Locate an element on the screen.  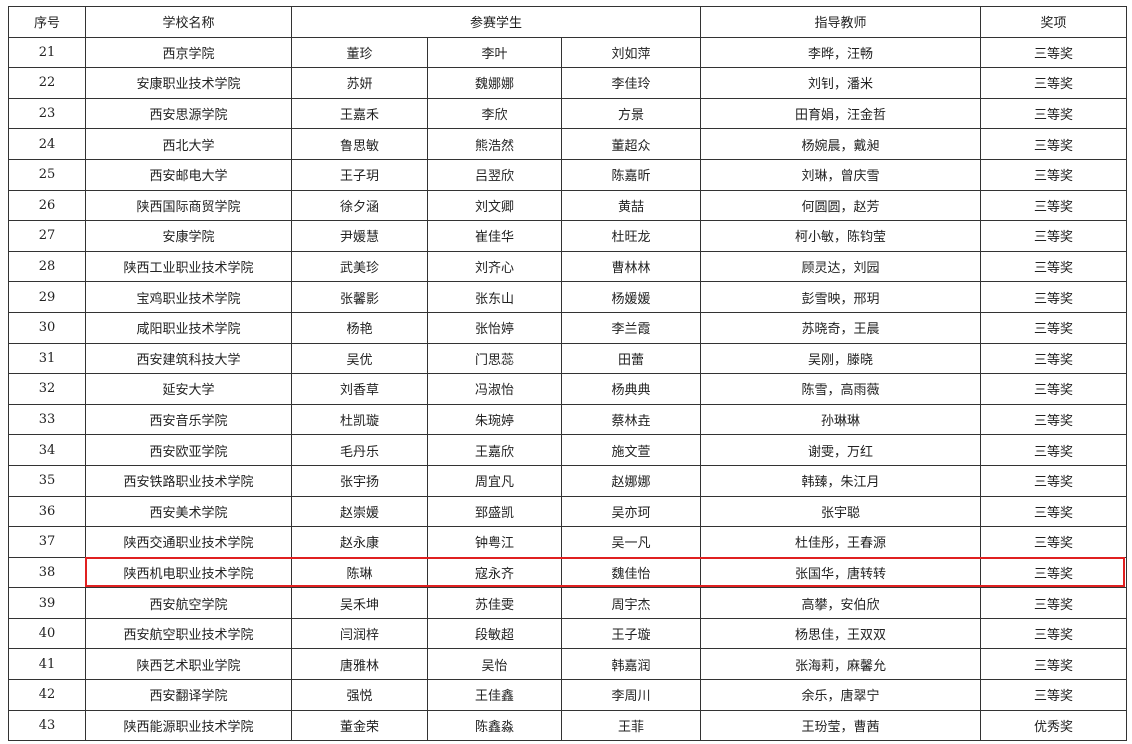
header-school: 学校名称 is located at coordinates (188, 22).